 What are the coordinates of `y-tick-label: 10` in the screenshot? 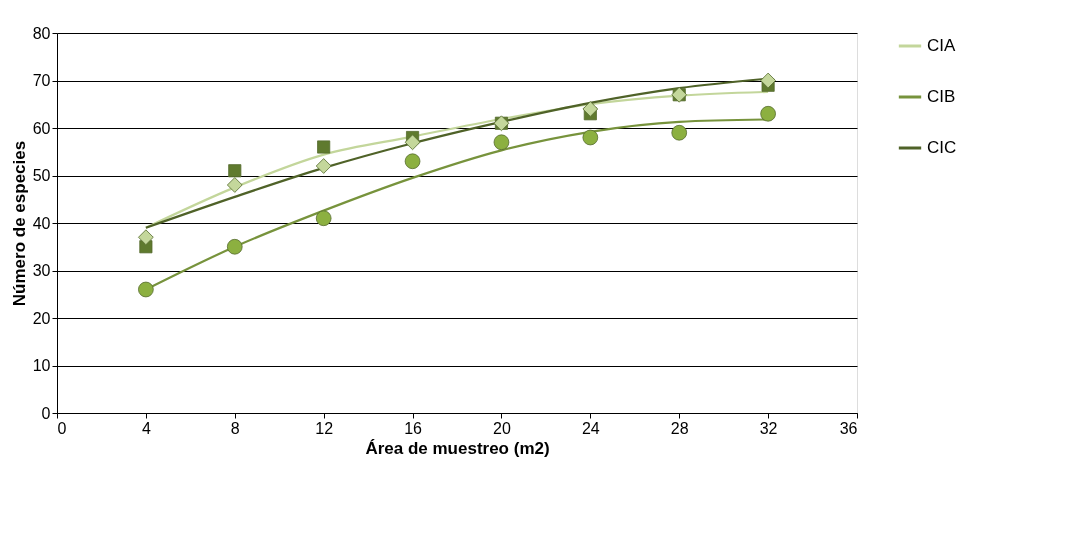 It's located at (41, 365).